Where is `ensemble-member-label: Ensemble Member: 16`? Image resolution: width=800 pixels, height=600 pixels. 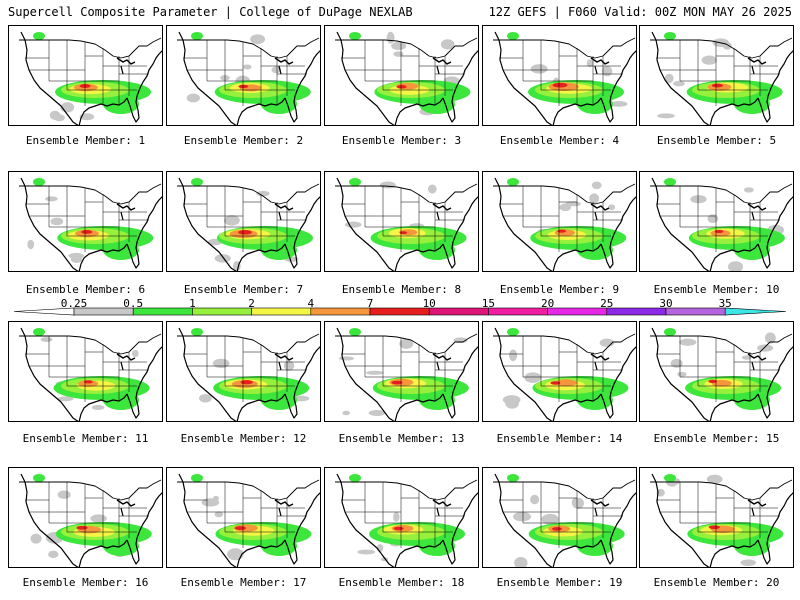 ensemble-member-label: Ensemble Member: 16 is located at coordinates (85, 582).